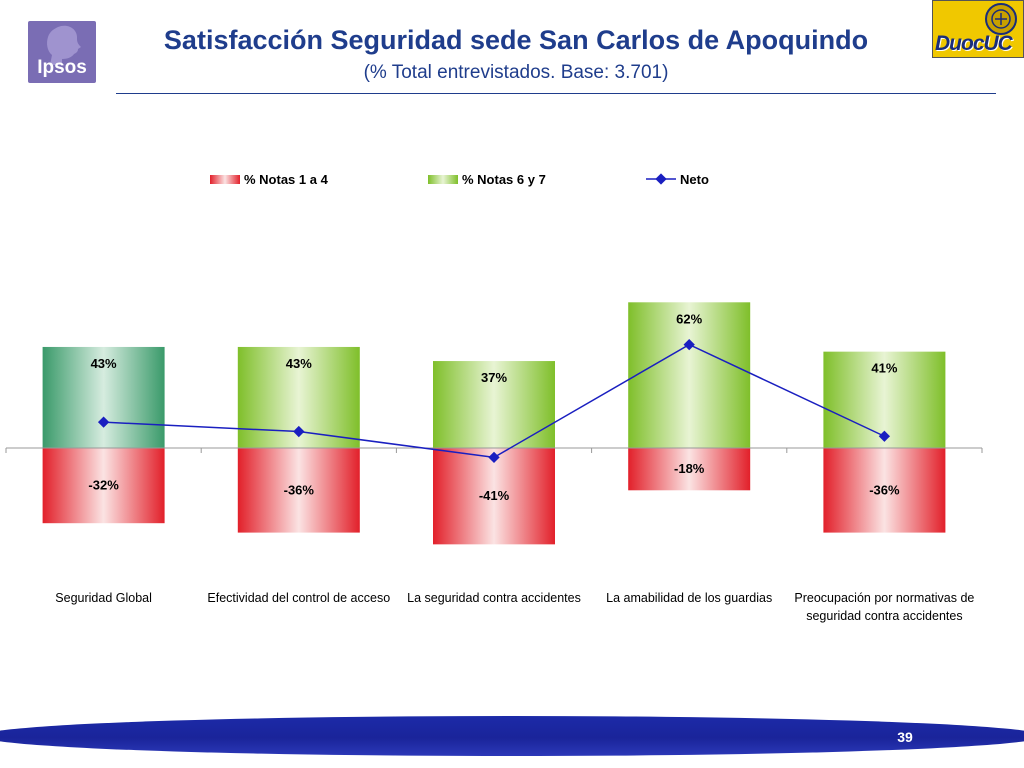  What do you see at coordinates (103, 598) in the screenshot?
I see `category-label: Seguridad Global` at bounding box center [103, 598].